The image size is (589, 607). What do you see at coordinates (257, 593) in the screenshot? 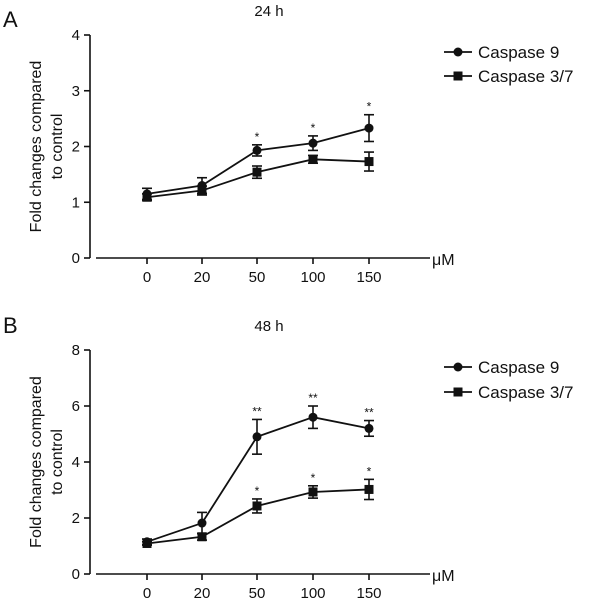
I see `panel-b-xtick-label-2: 50` at bounding box center [257, 593].